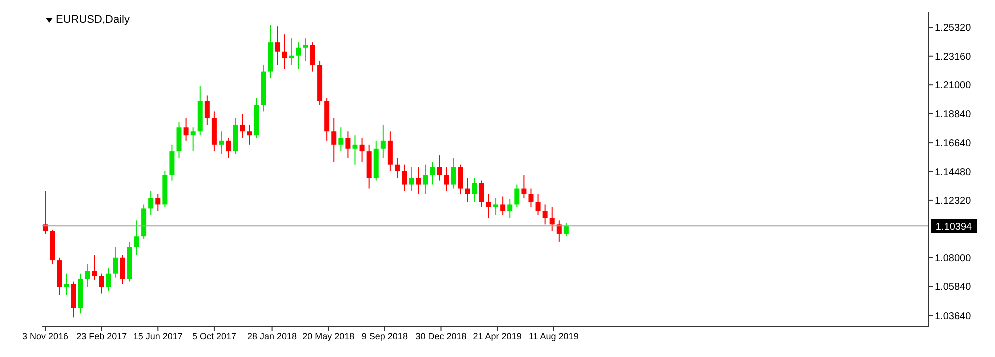 Image resolution: width=995 pixels, height=357 pixels. What do you see at coordinates (553, 336) in the screenshot?
I see `x-tick-label: 11 Aug 2019` at bounding box center [553, 336].